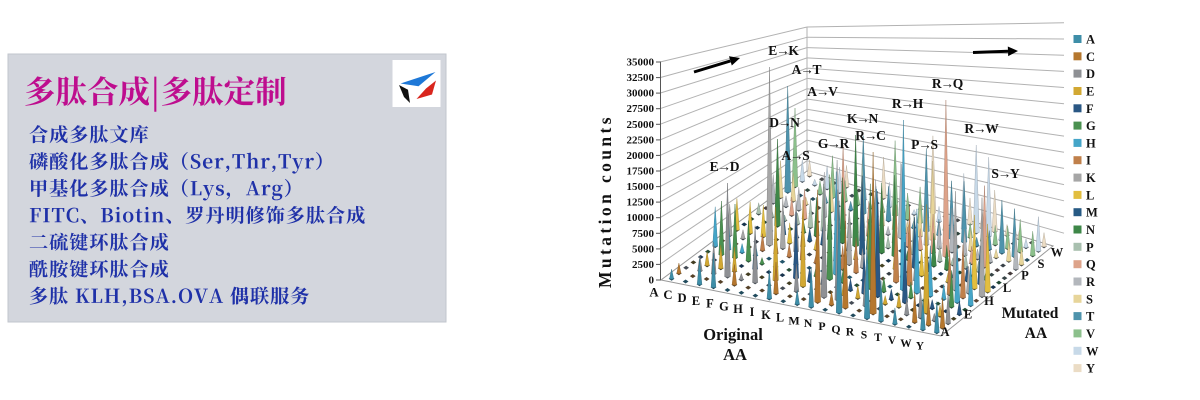 The width and height of the screenshot is (1200, 400). Describe the element at coordinates (822, 91) in the screenshot. I see `svg-text: A→V` at that location.